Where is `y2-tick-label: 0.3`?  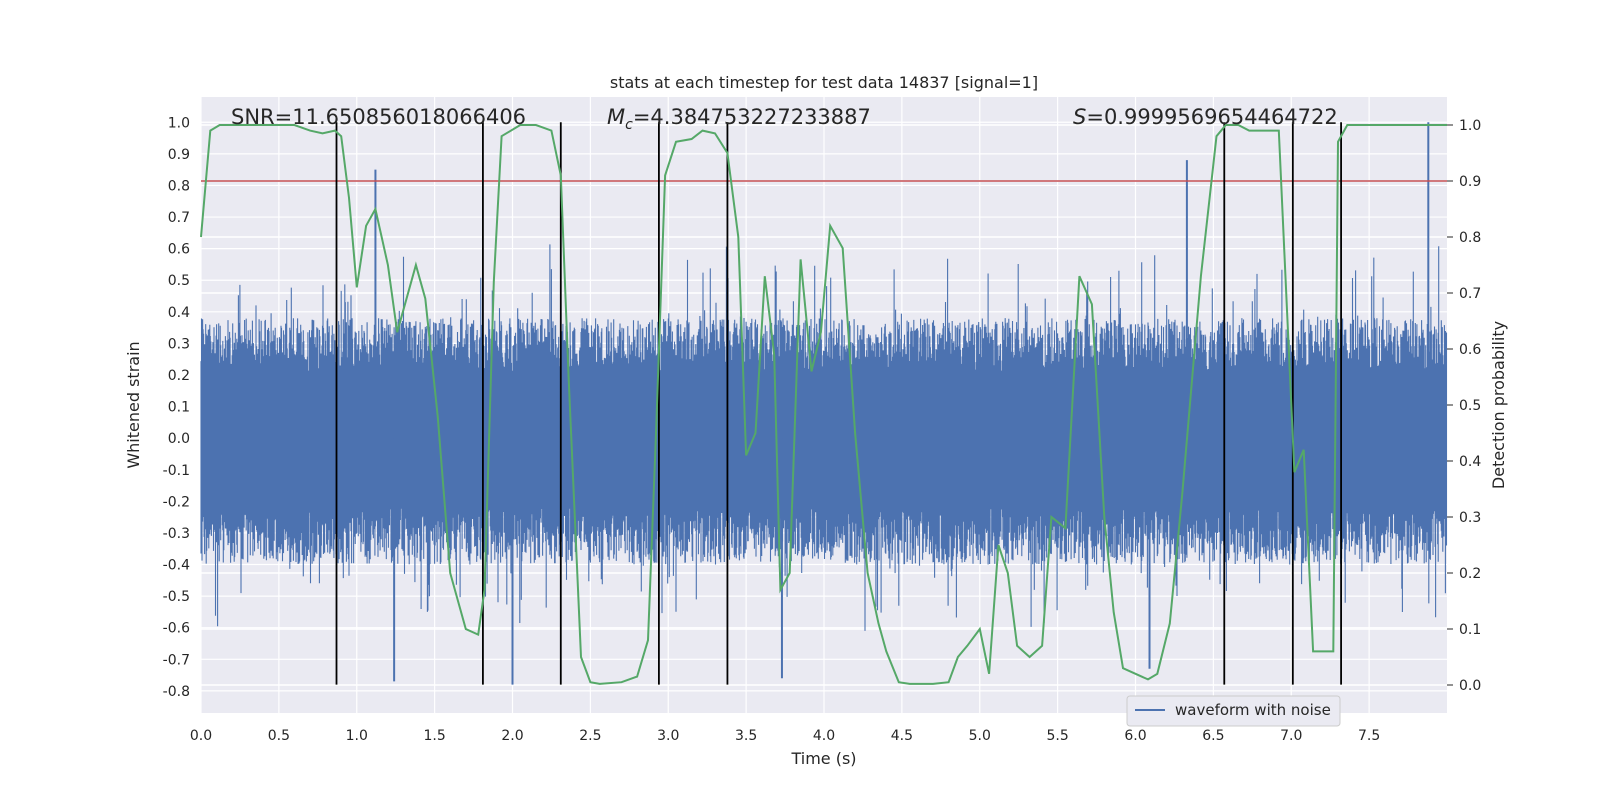
y2-tick-label: 0.3 is located at coordinates (1470, 518).